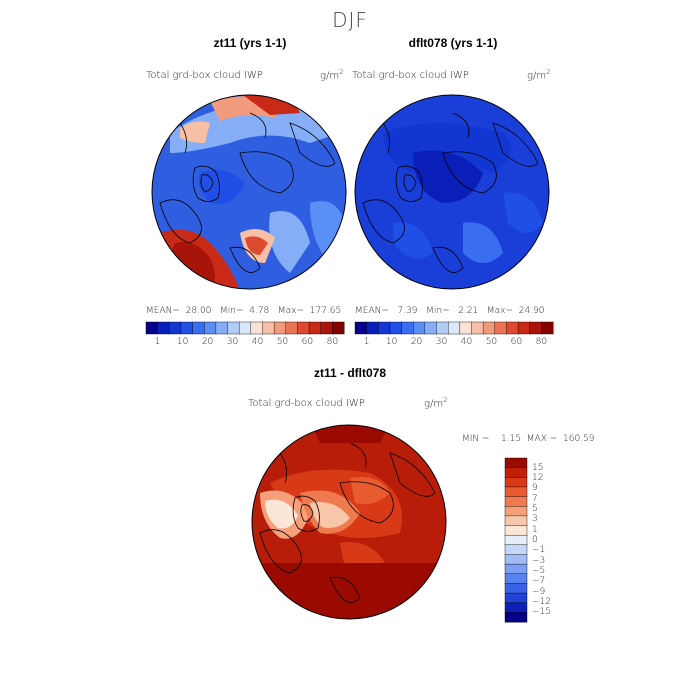  I want to click on panel-1-colorbar-tick-label: 20, so click(207, 342).